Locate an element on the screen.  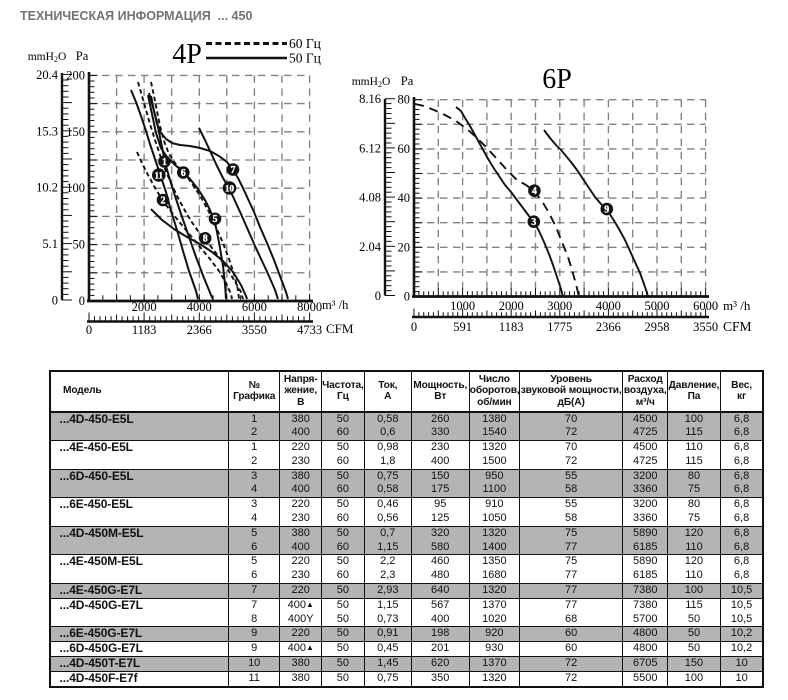
svg-text: 7 is located at coordinates (233, 170).